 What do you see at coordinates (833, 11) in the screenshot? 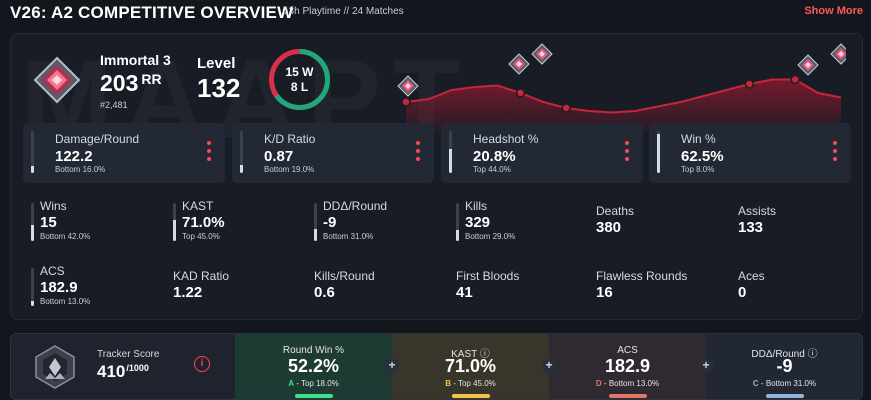
I see `show-more-link: Show More` at bounding box center [833, 11].